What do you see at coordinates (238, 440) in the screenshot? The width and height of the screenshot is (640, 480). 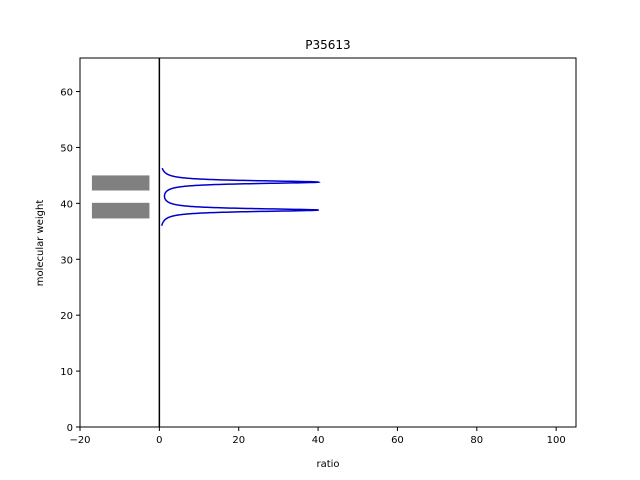 I see `x-tick-label: 20` at bounding box center [238, 440].